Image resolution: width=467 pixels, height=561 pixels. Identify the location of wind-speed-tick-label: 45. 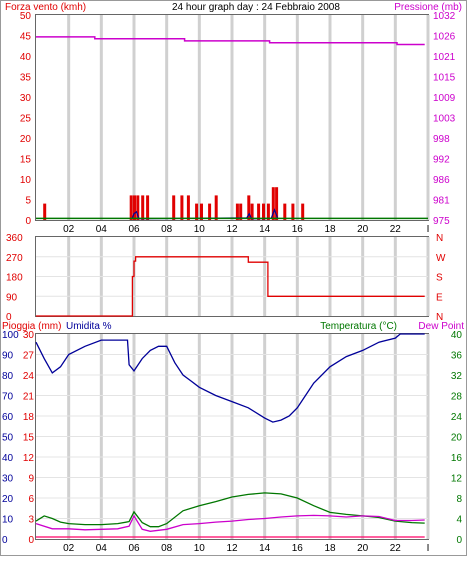
(26, 37).